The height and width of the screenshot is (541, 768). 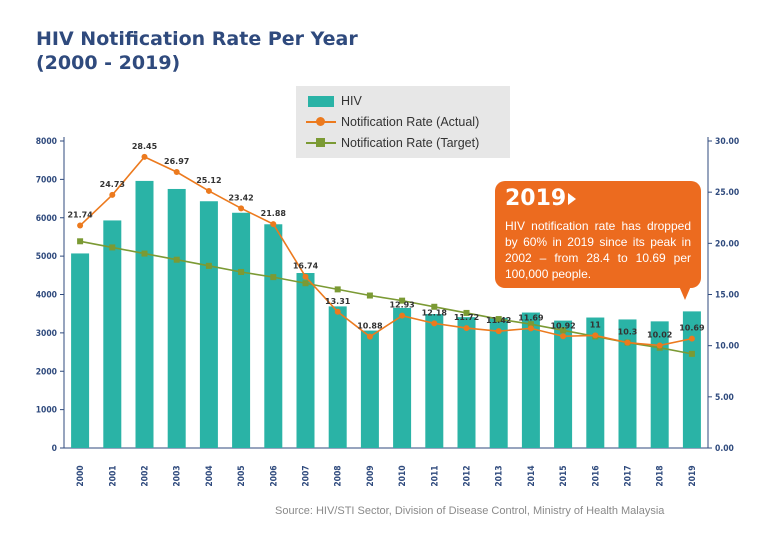 I want to click on right-axis-ticks: 0.00 5.00 10.00 15.00 20.00 25.00 30.00, so click(x=723, y=295).